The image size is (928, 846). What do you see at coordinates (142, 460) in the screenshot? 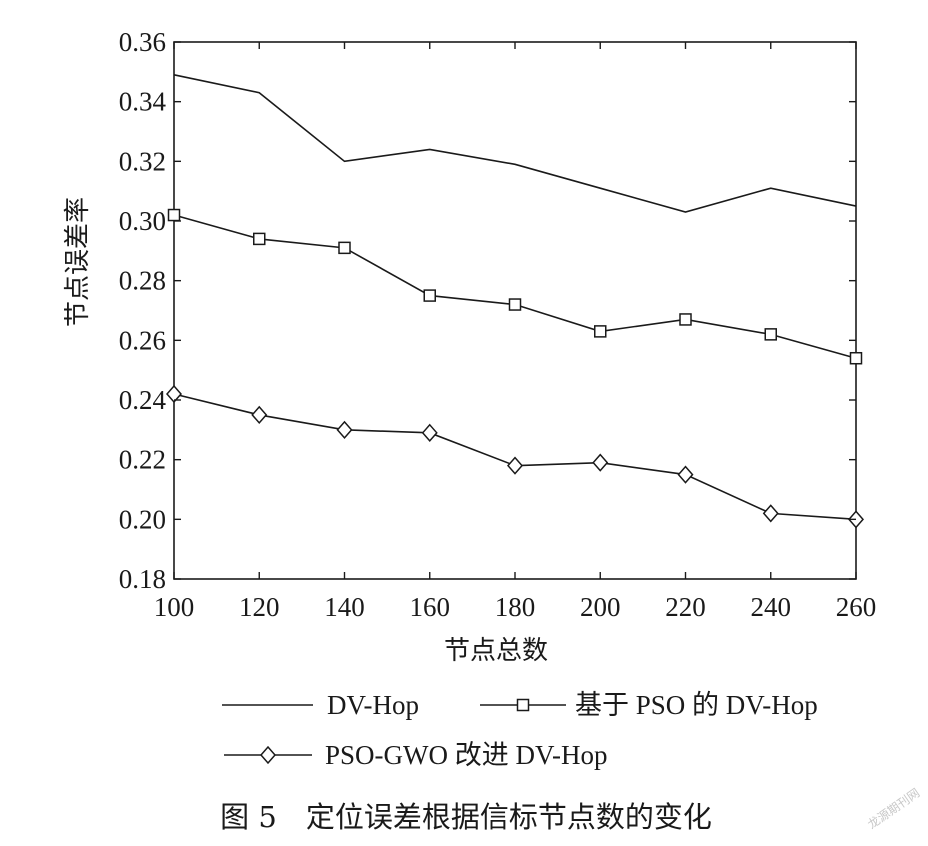
I see `y-tick-label: 0.22` at bounding box center [142, 460].